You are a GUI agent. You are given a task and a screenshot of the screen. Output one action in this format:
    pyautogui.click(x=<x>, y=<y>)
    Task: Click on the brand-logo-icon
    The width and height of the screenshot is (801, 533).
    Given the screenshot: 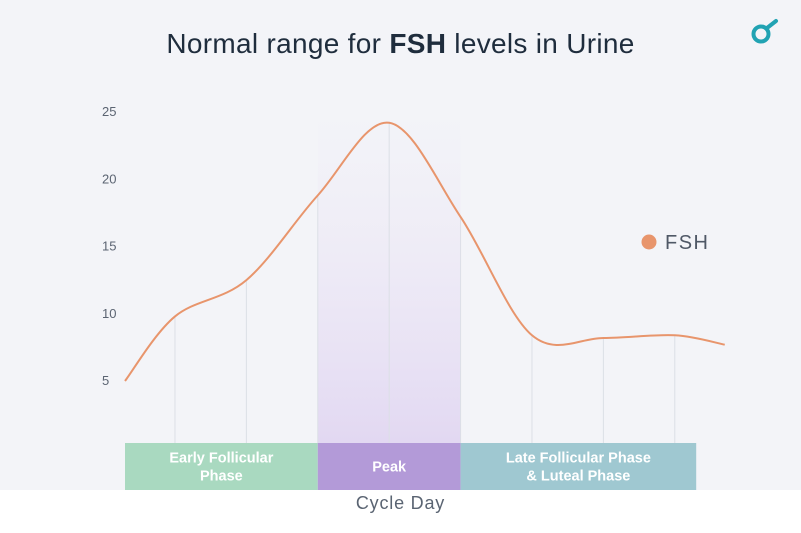 What is the action you would take?
    pyautogui.click(x=764, y=31)
    